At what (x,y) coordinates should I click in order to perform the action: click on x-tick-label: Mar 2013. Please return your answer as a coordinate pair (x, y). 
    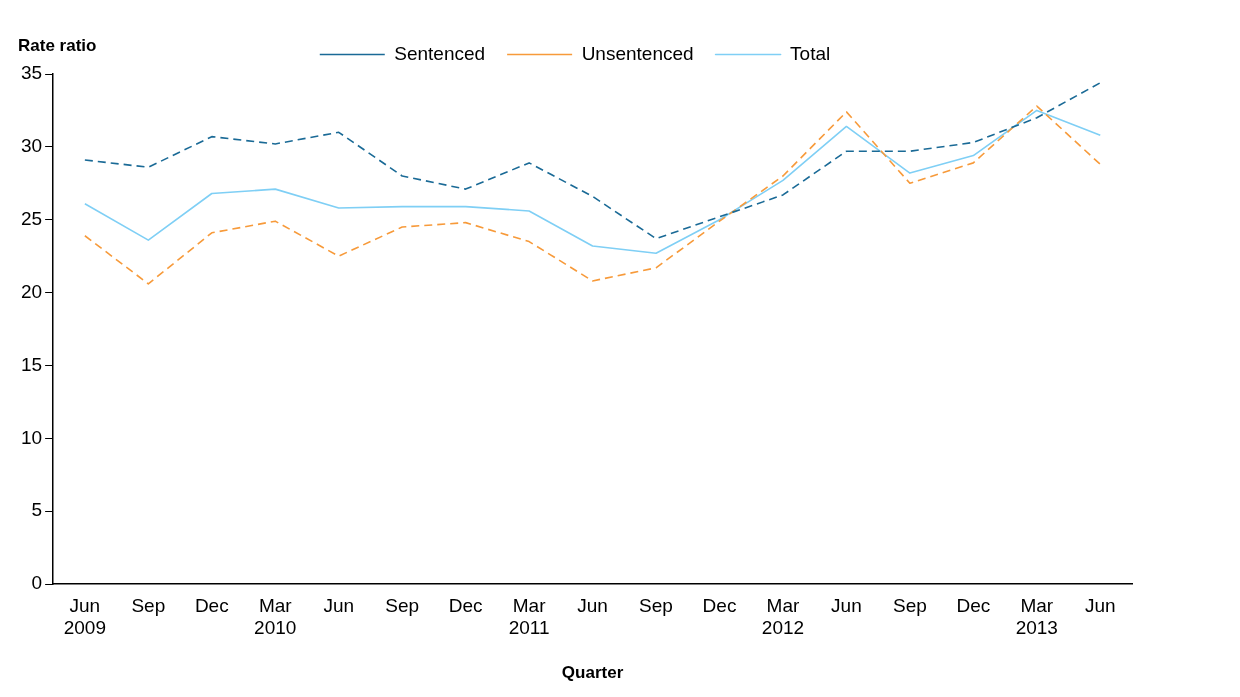
    Looking at the image, I should click on (1036, 616).